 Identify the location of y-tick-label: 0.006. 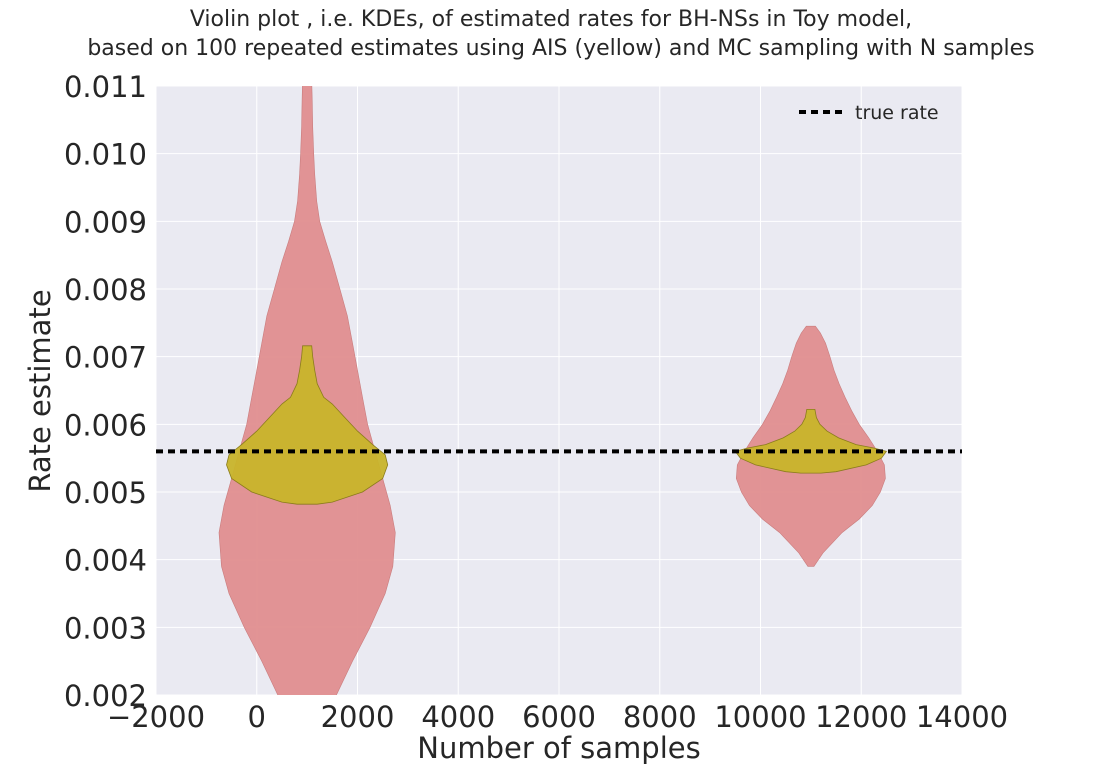
(105, 425).